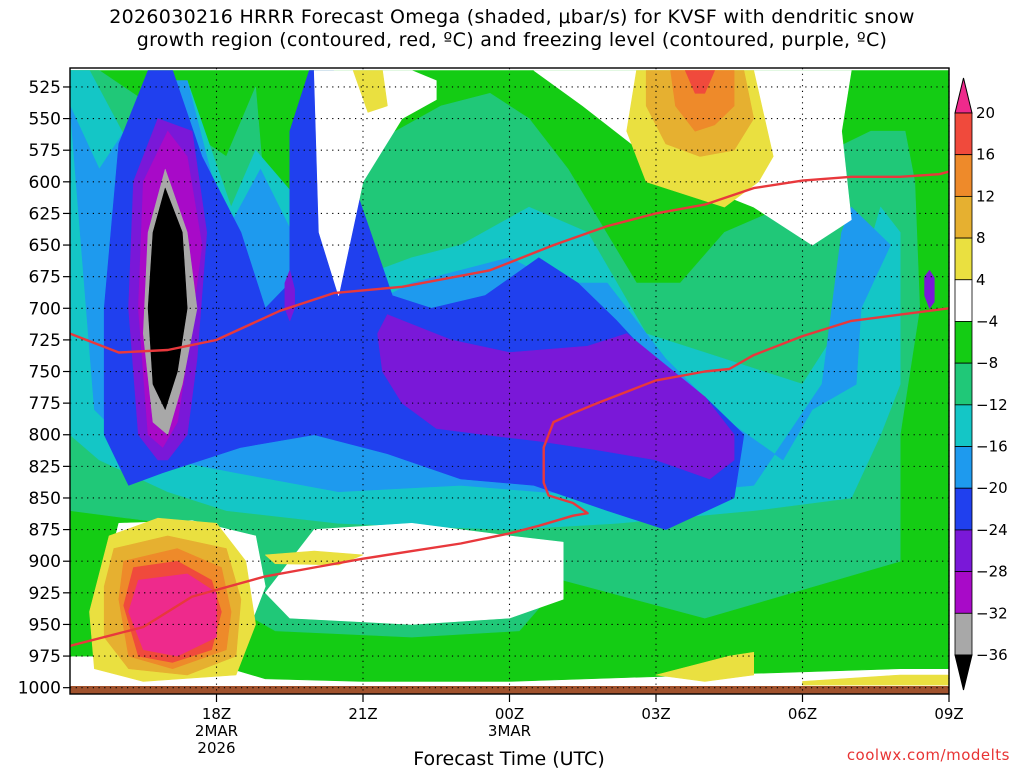  What do you see at coordinates (45, 183) in the screenshot?
I see `y-tick-label-600: 600` at bounding box center [45, 183].